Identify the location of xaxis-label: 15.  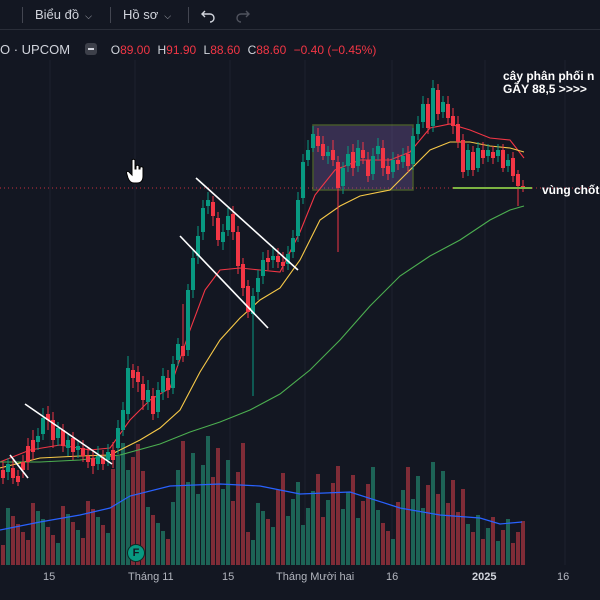
(228, 577).